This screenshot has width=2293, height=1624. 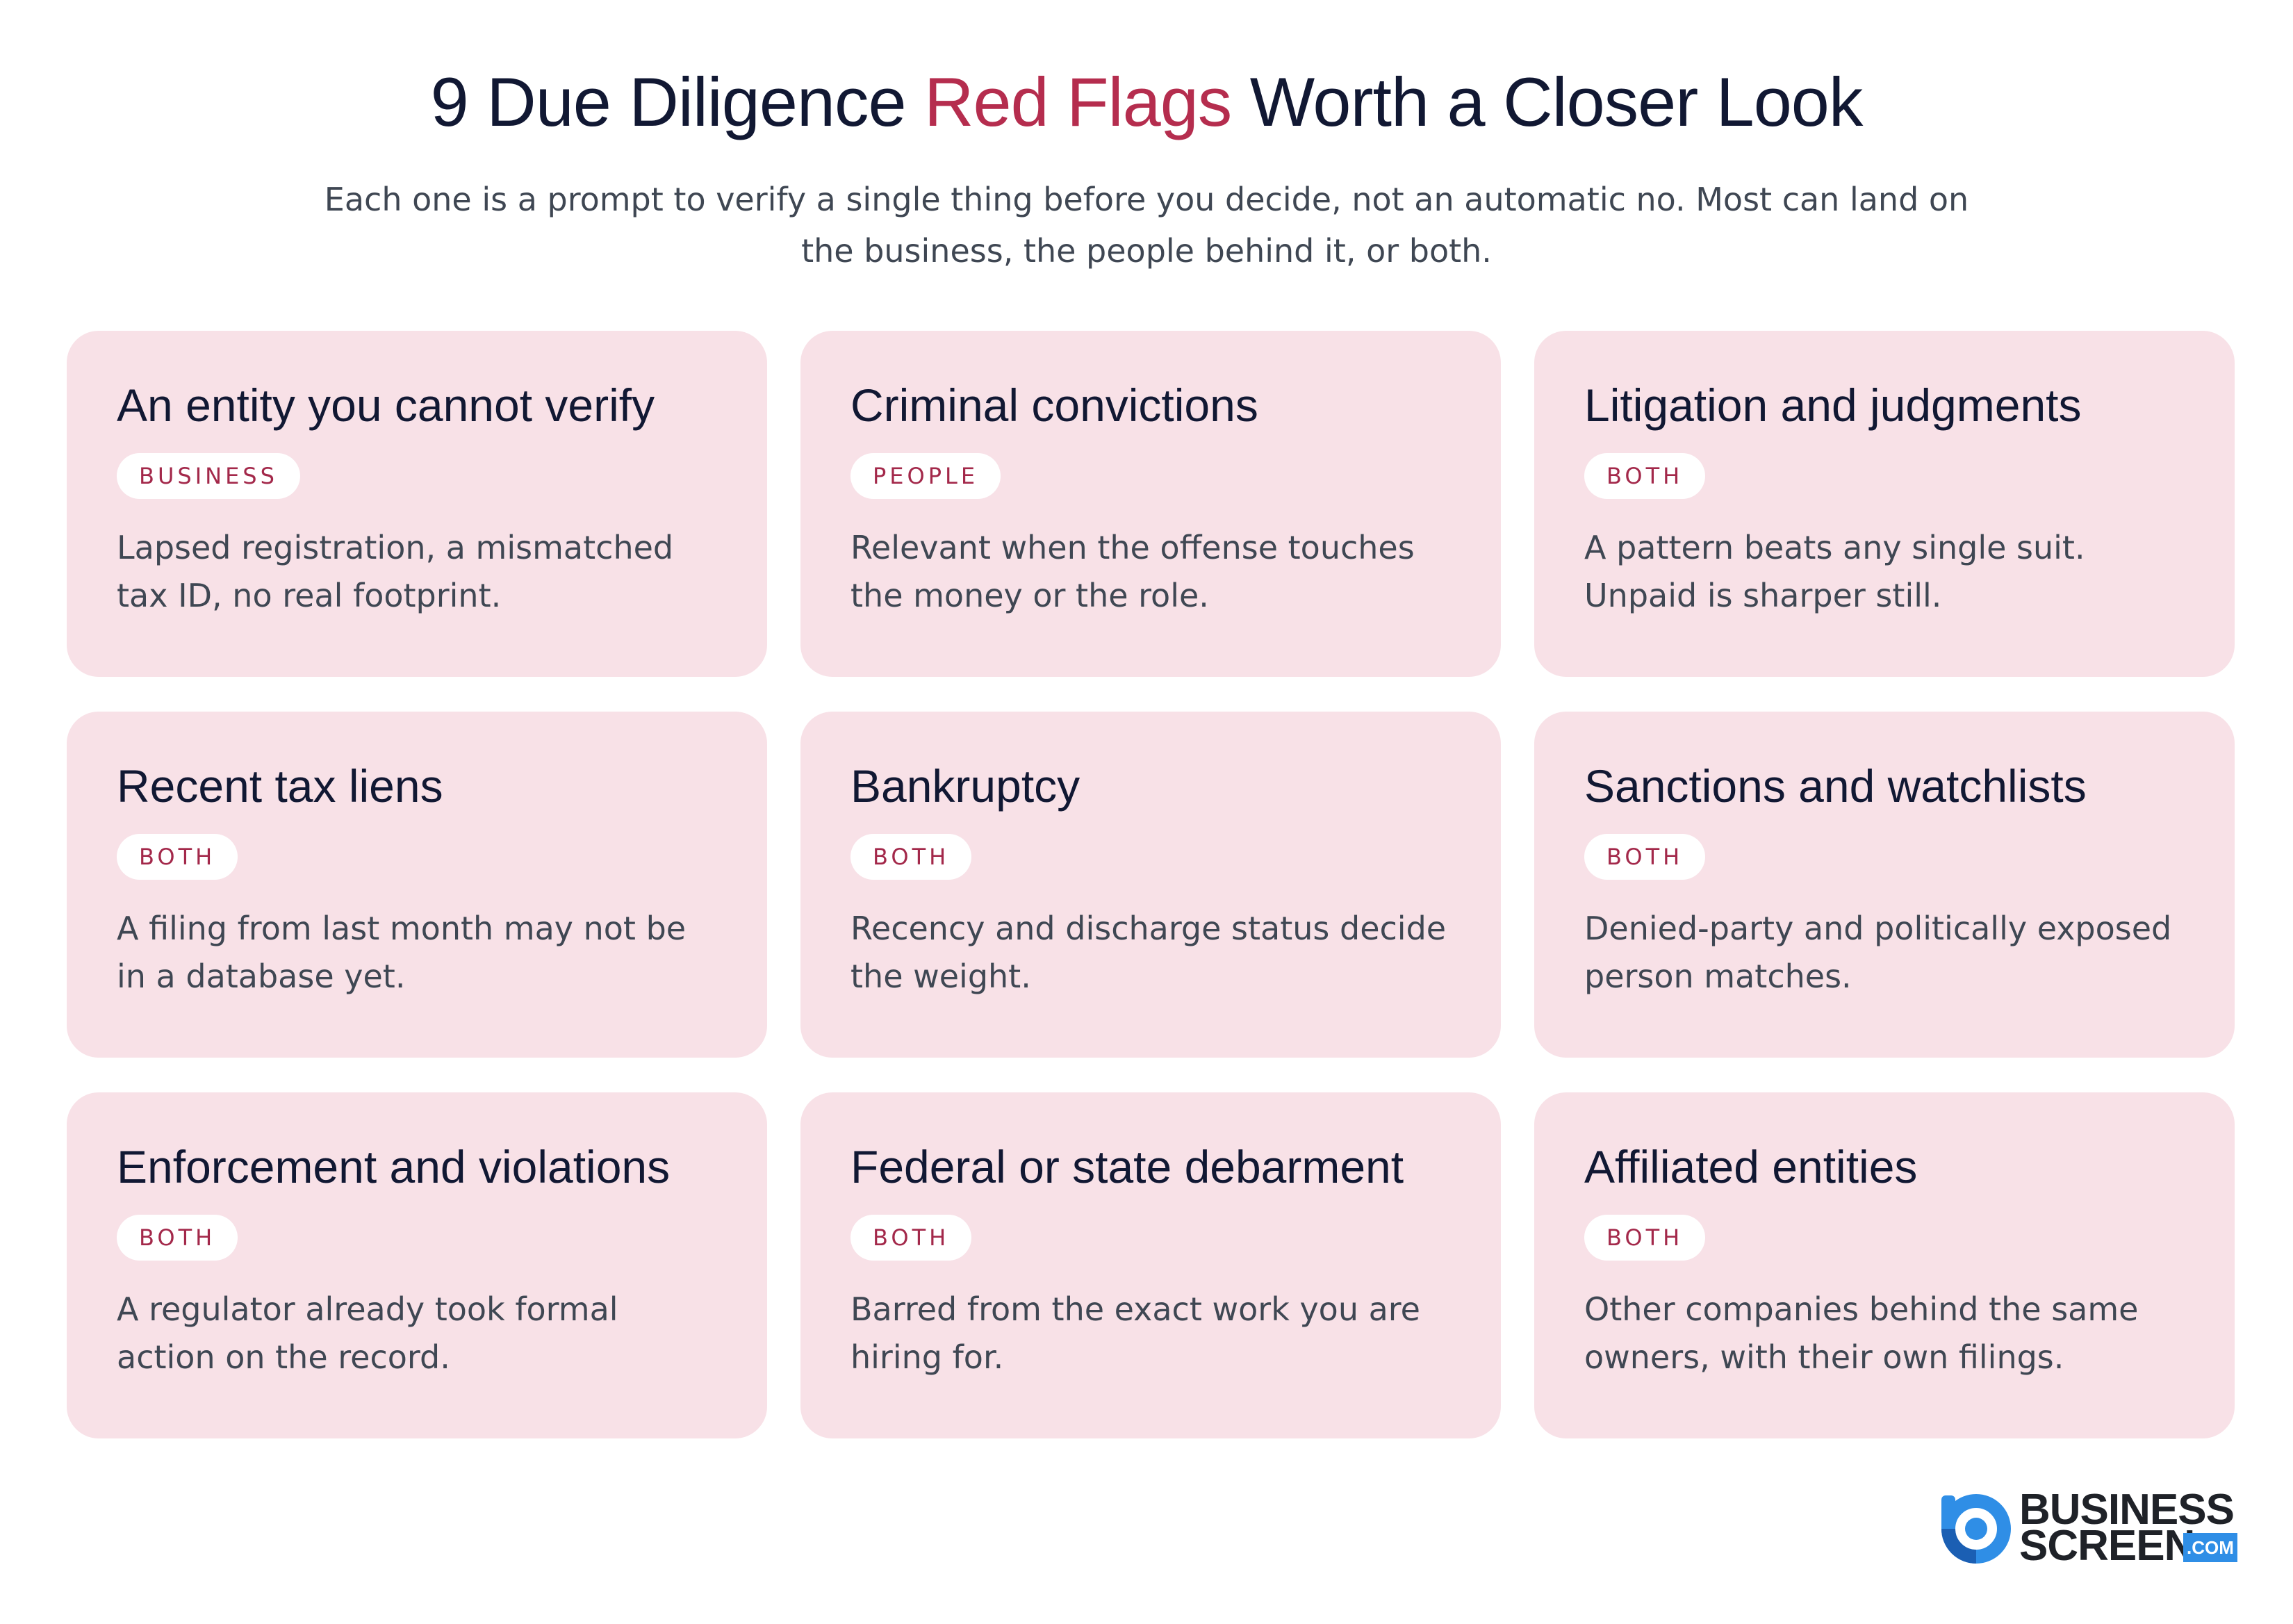 What do you see at coordinates (677, 101) in the screenshot?
I see `title-start: 9 Due Diligence` at bounding box center [677, 101].